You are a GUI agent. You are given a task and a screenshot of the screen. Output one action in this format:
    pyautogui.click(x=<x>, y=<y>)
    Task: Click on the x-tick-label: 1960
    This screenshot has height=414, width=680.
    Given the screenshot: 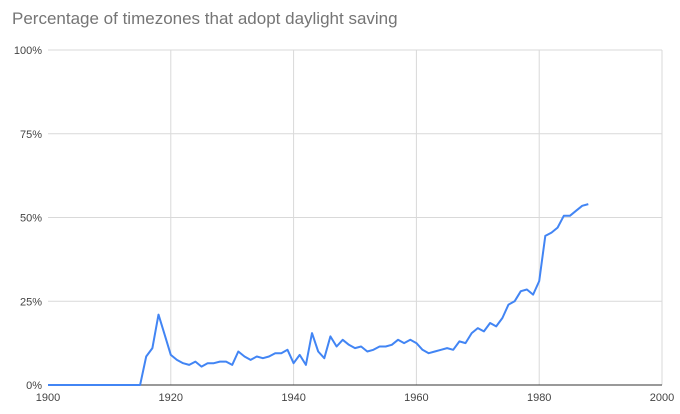 What is the action you would take?
    pyautogui.click(x=416, y=398)
    